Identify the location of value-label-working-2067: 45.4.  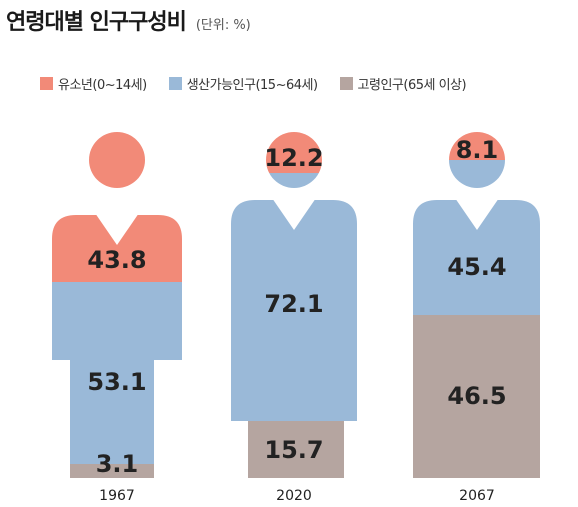
(476, 267).